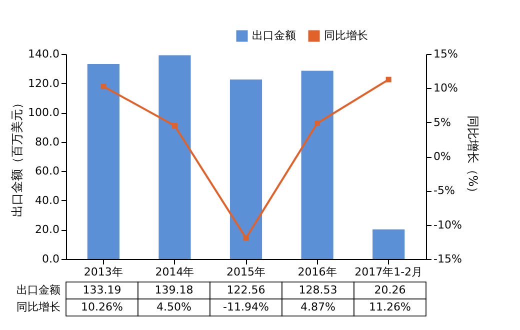 This screenshot has width=520, height=330. What do you see at coordinates (38, 307) in the screenshot?
I see `text: 同比增长` at bounding box center [38, 307].